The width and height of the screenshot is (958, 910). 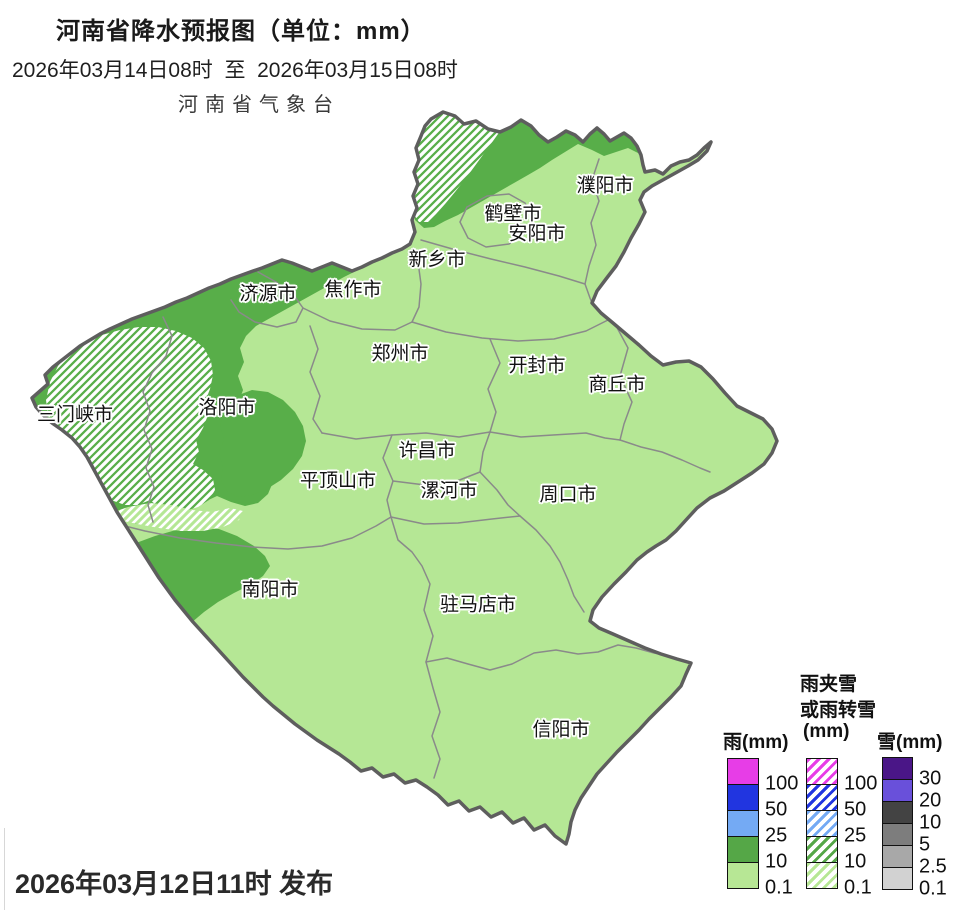 What do you see at coordinates (933, 866) in the screenshot?
I see `legend-value-snow-2.5: 2.5` at bounding box center [933, 866].